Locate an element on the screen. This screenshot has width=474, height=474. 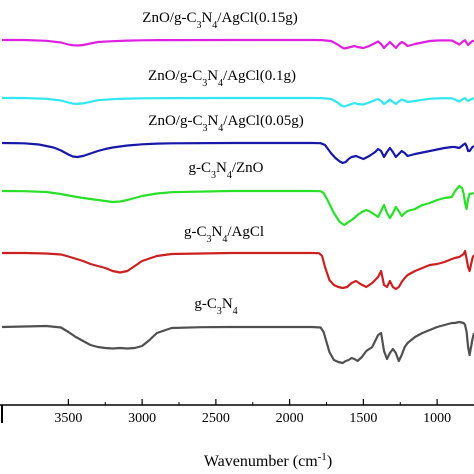
x-tick-label-3000: 3000 is located at coordinates (142, 418).